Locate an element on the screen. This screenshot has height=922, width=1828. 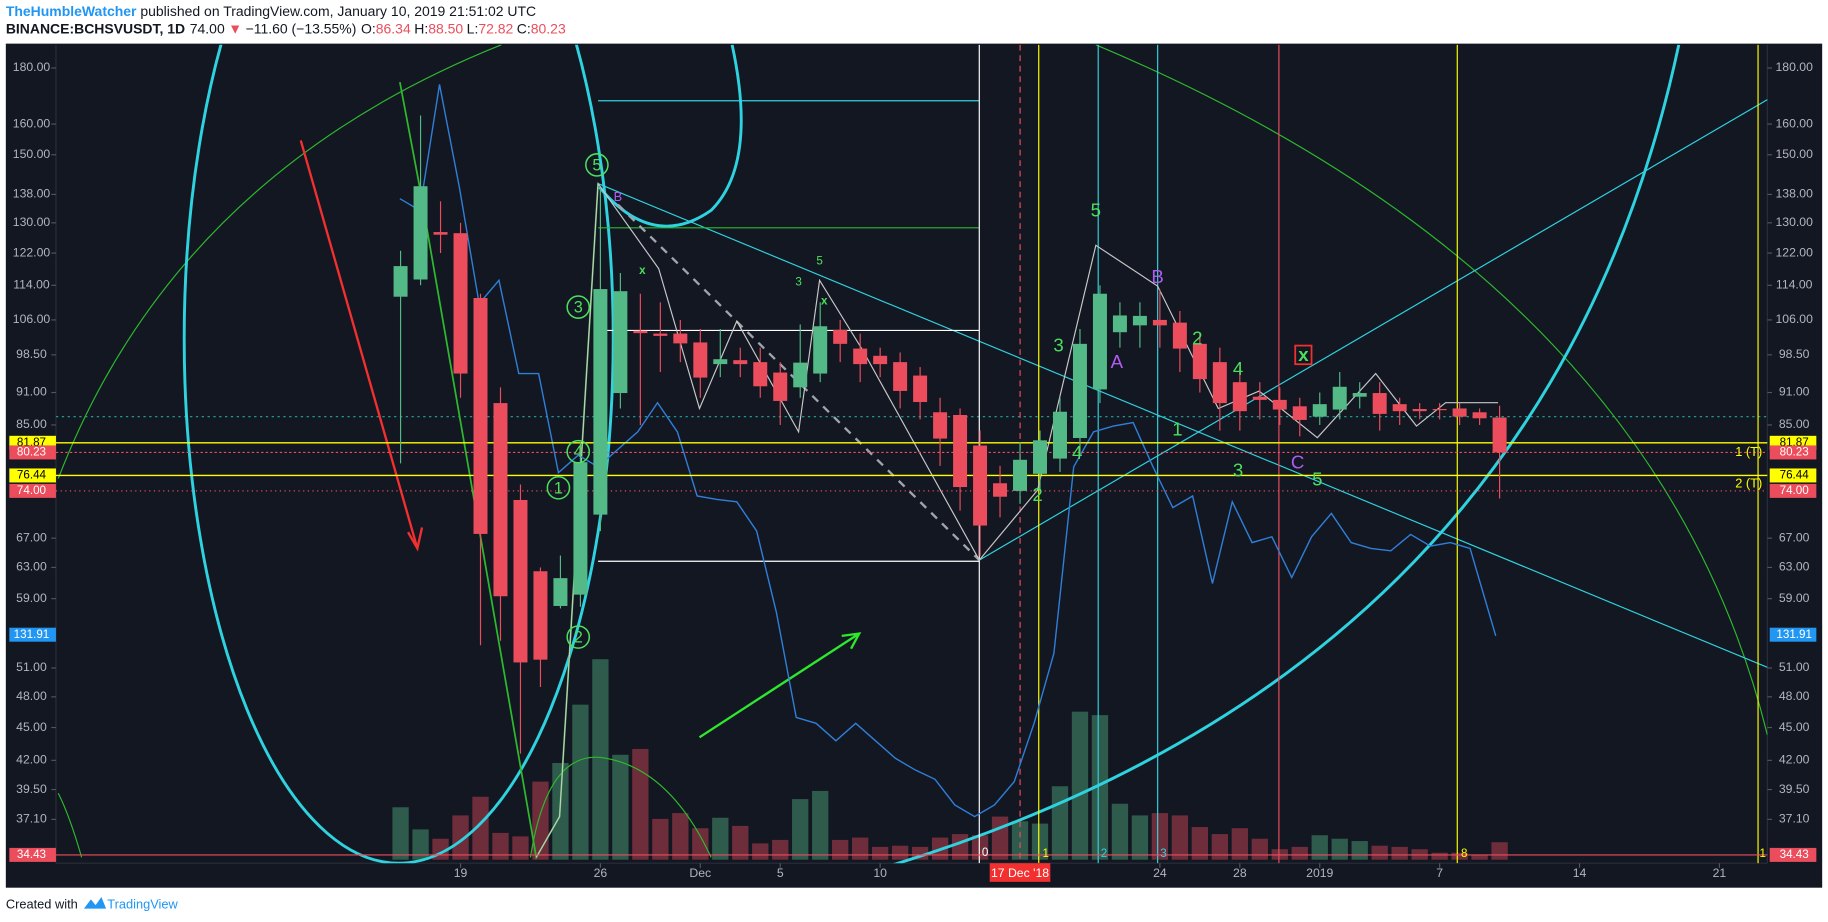
author: TheHumbleWatcher is located at coordinates (71, 11).